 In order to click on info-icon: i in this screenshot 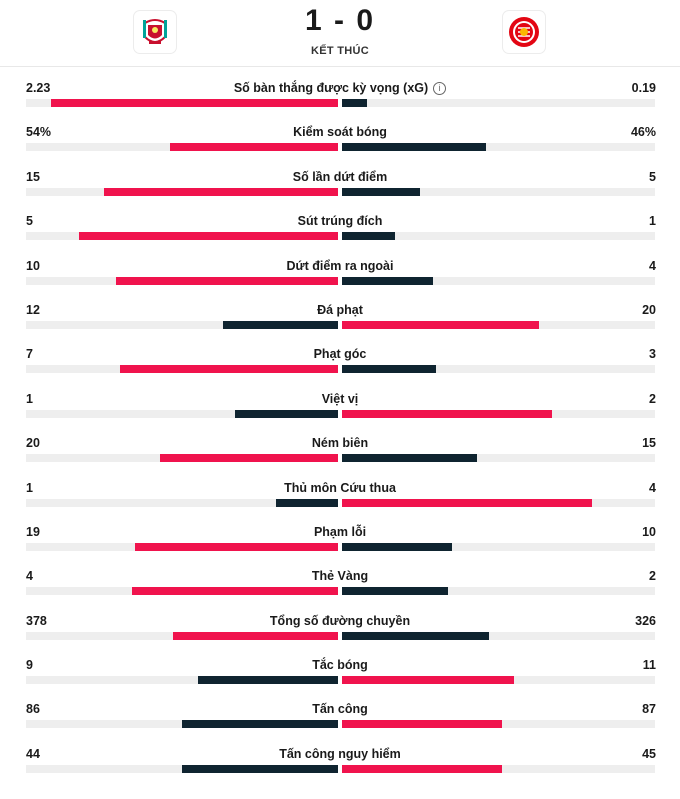, I will do `click(440, 88)`.